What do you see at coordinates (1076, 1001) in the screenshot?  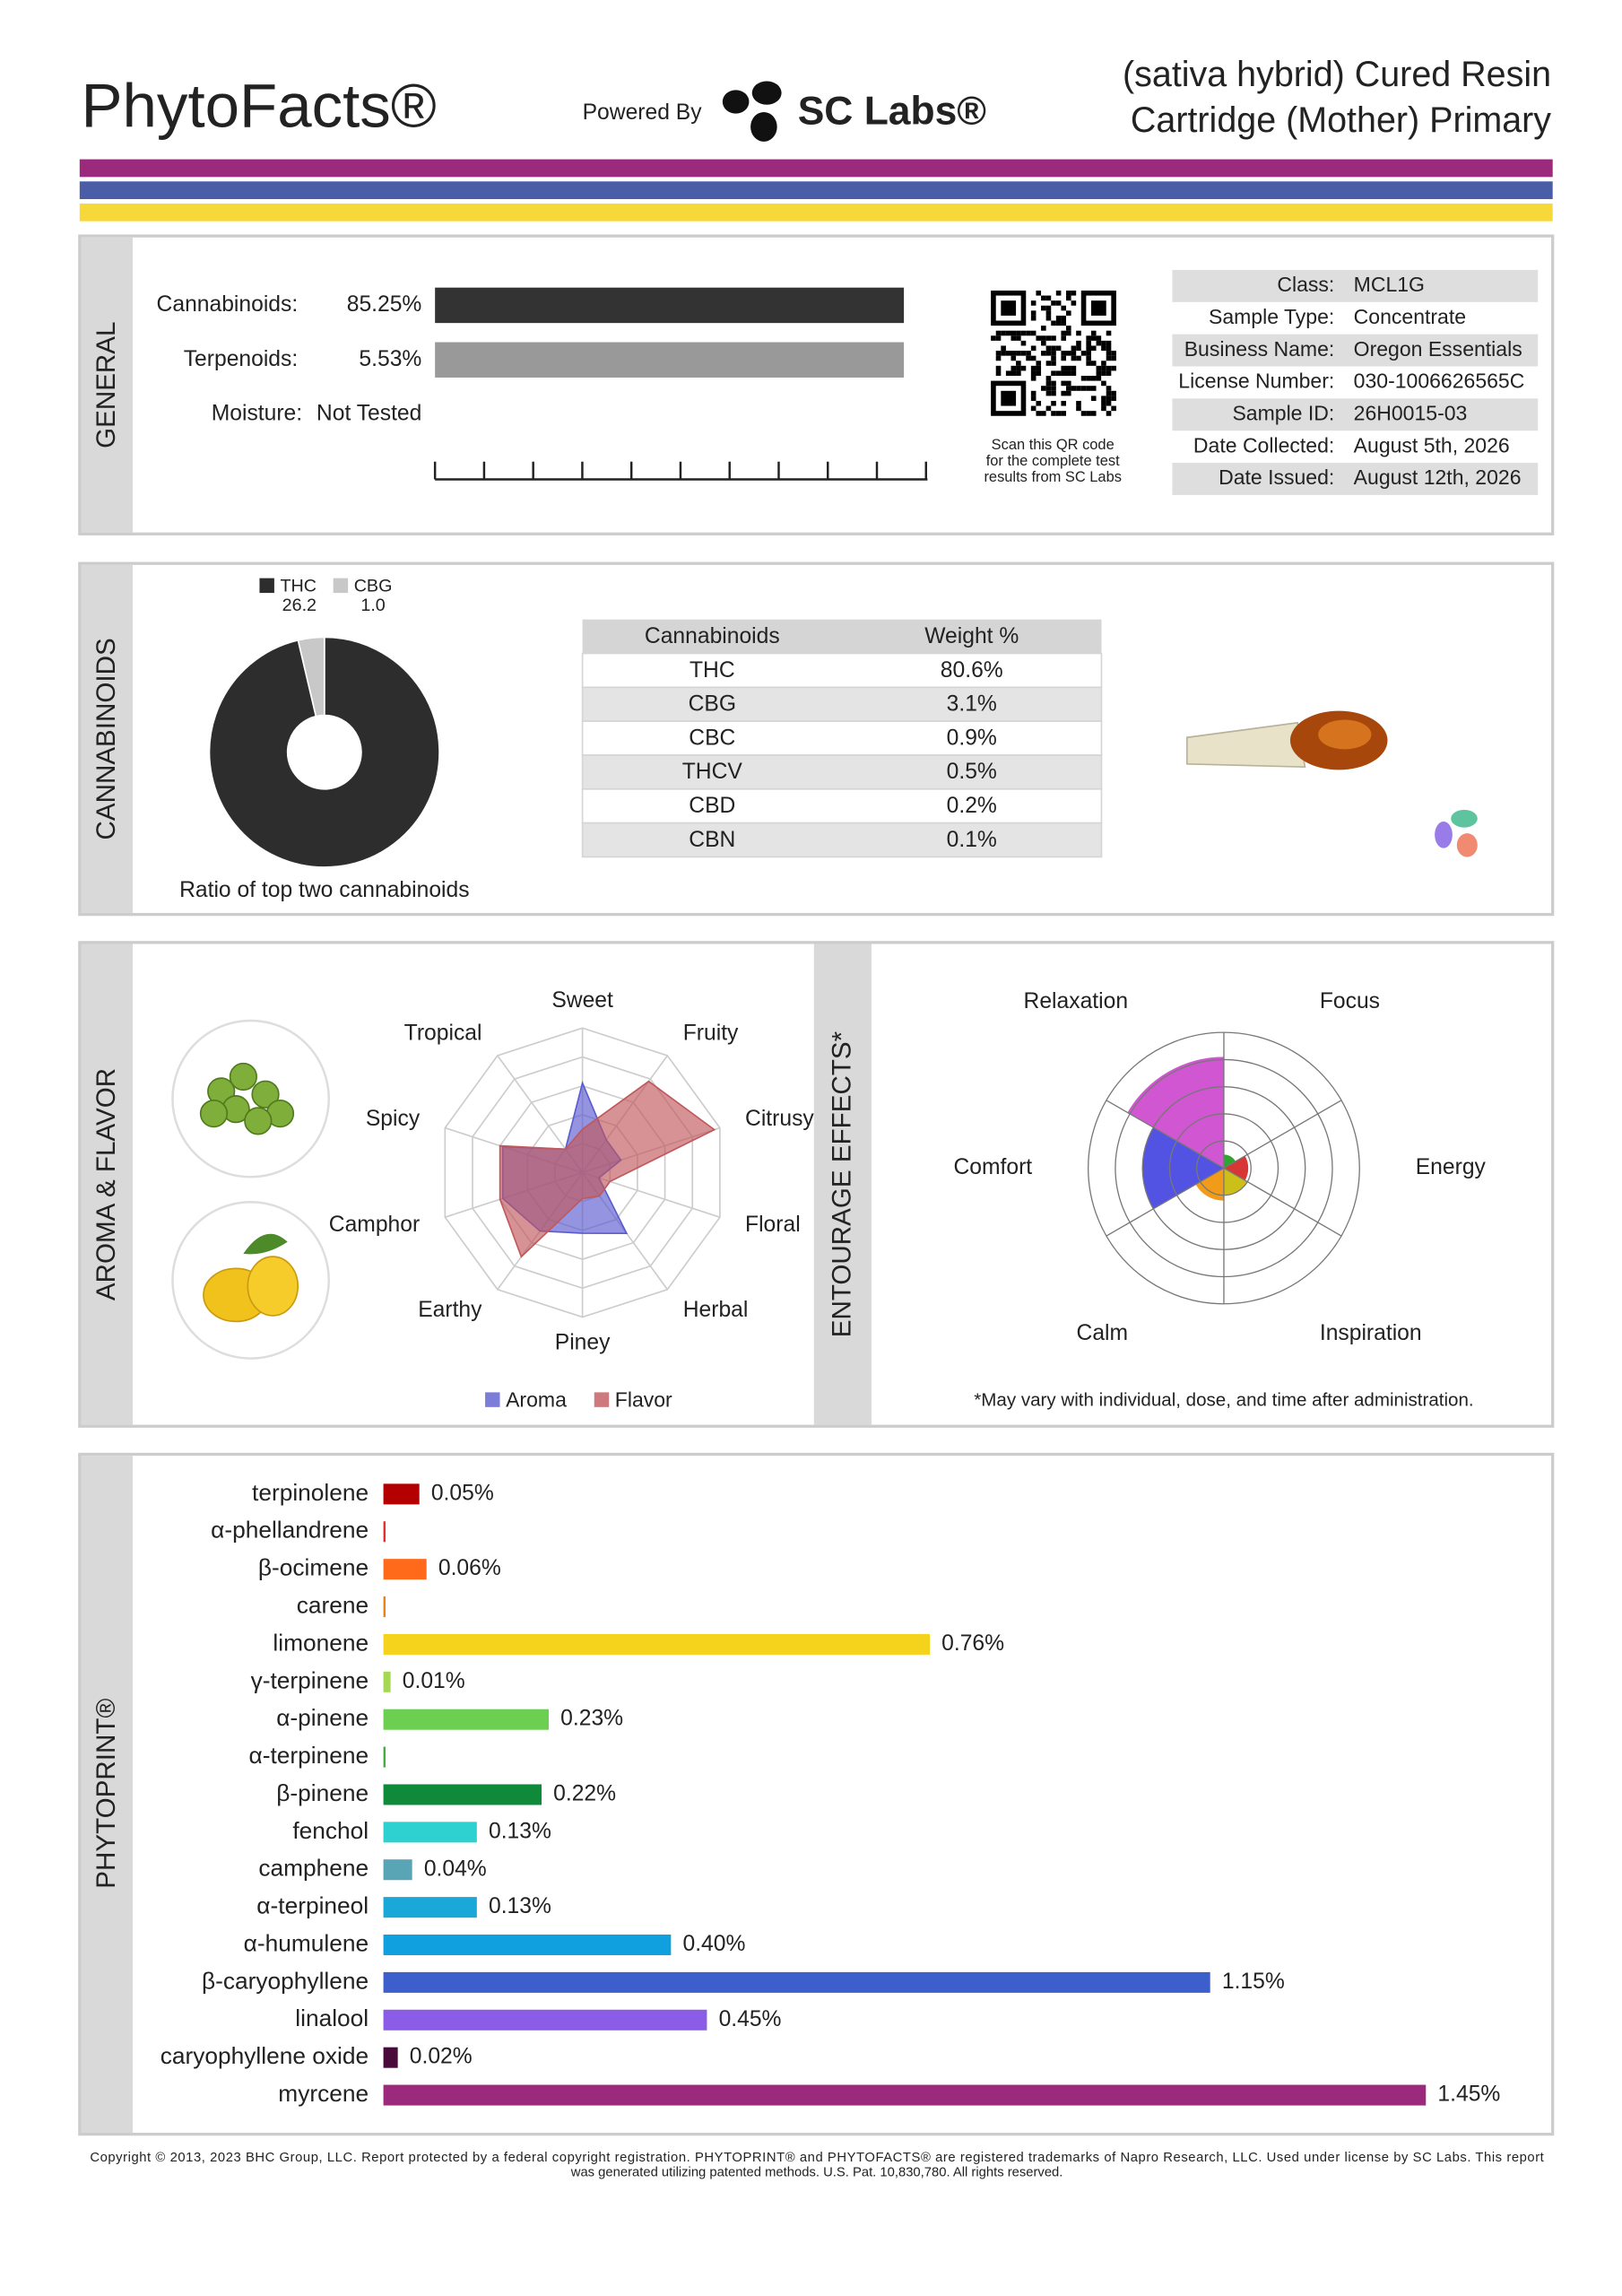 I see `effect-label: Relaxation` at bounding box center [1076, 1001].